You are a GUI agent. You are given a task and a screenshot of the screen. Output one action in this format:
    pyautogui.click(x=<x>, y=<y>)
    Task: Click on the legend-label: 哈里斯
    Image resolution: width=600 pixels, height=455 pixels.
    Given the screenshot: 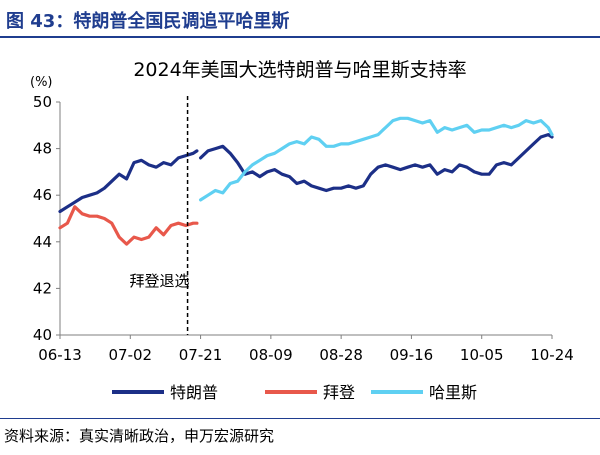 What is the action you would take?
    pyautogui.click(x=453, y=392)
    